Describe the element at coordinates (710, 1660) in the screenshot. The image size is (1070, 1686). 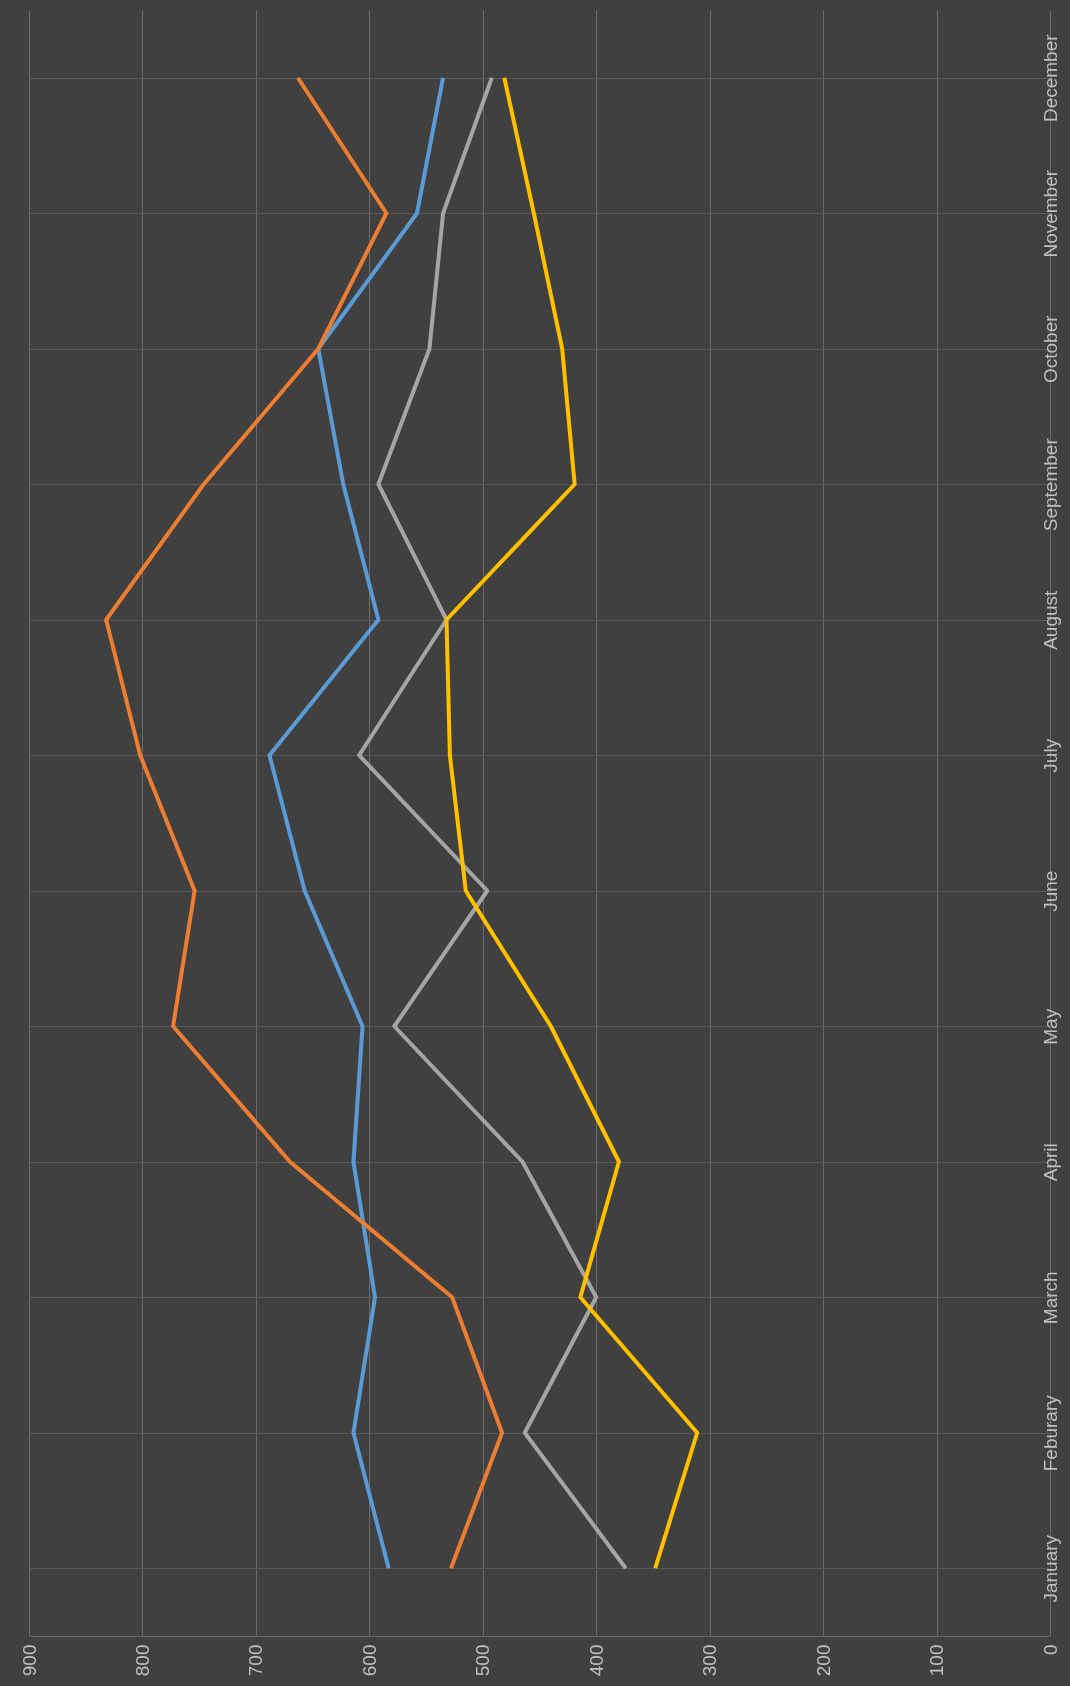
I see `x-tick-label: 300` at that location.